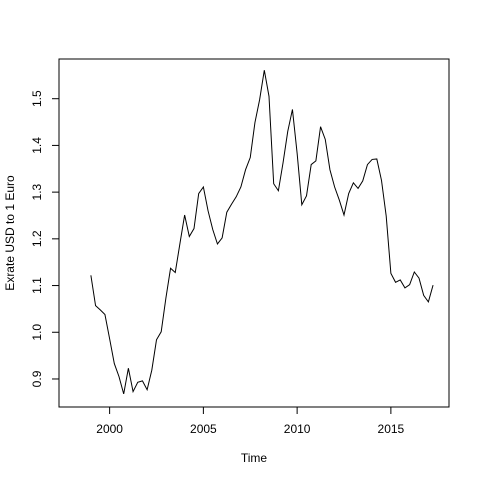  Describe the element at coordinates (37, 191) in the screenshot. I see `y-tick-label: 1.3` at that location.